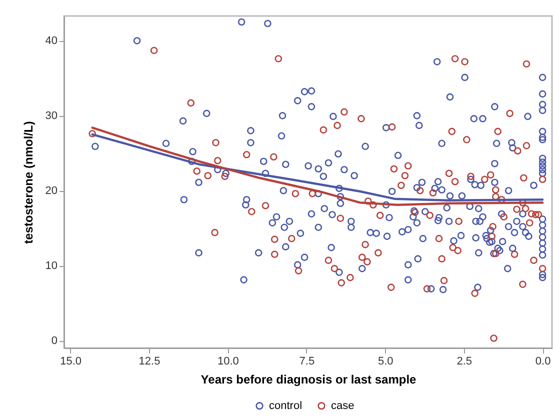  I want to click on y-tick-label: 30, so click(51, 116).